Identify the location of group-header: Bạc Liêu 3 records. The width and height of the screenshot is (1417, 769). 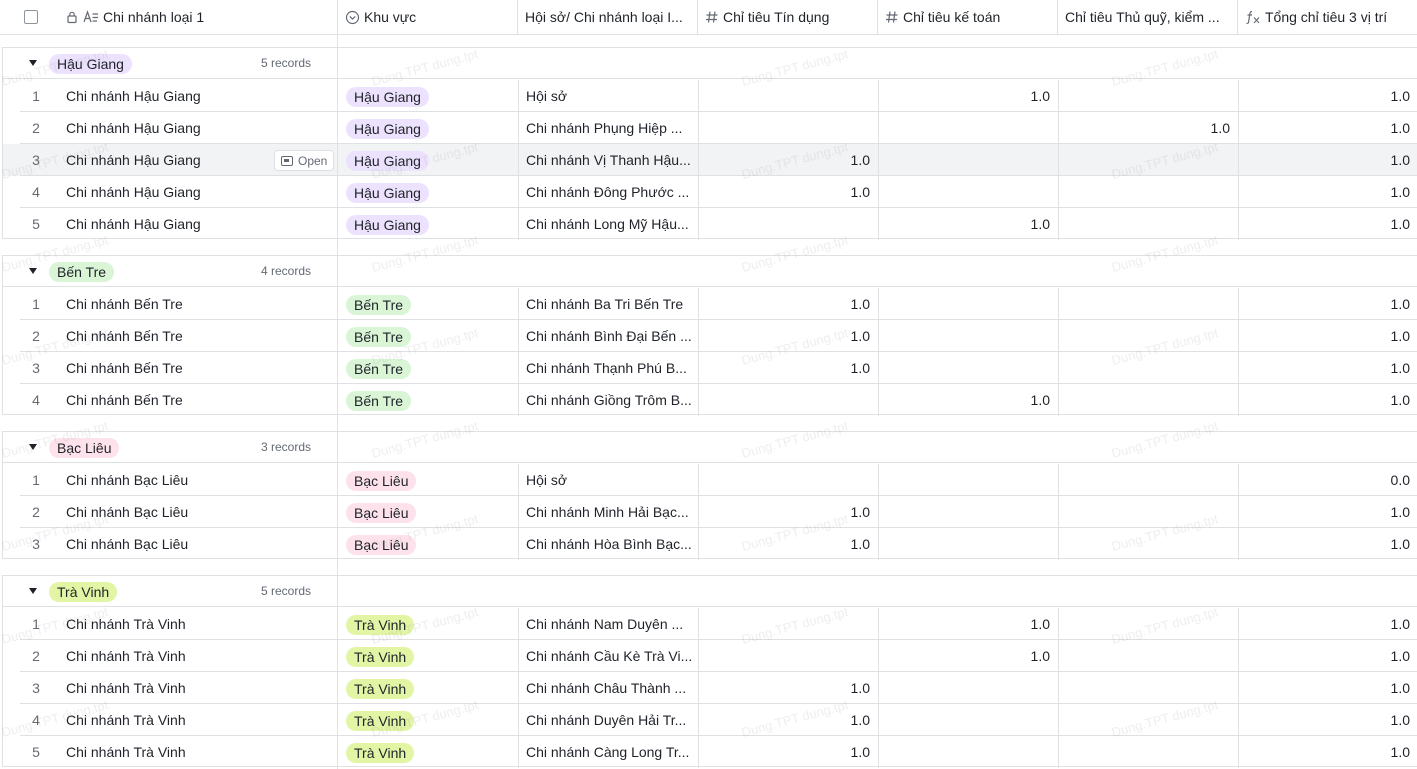
(710, 447).